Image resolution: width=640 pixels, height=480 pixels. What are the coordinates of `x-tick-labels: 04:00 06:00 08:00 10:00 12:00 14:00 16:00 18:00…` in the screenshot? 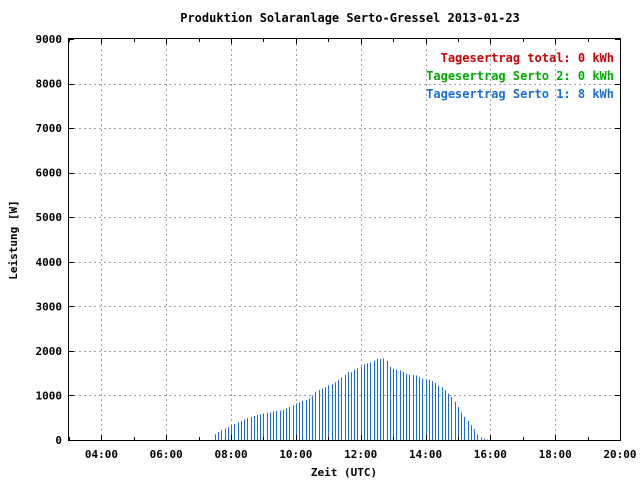 It's located at (361, 454).